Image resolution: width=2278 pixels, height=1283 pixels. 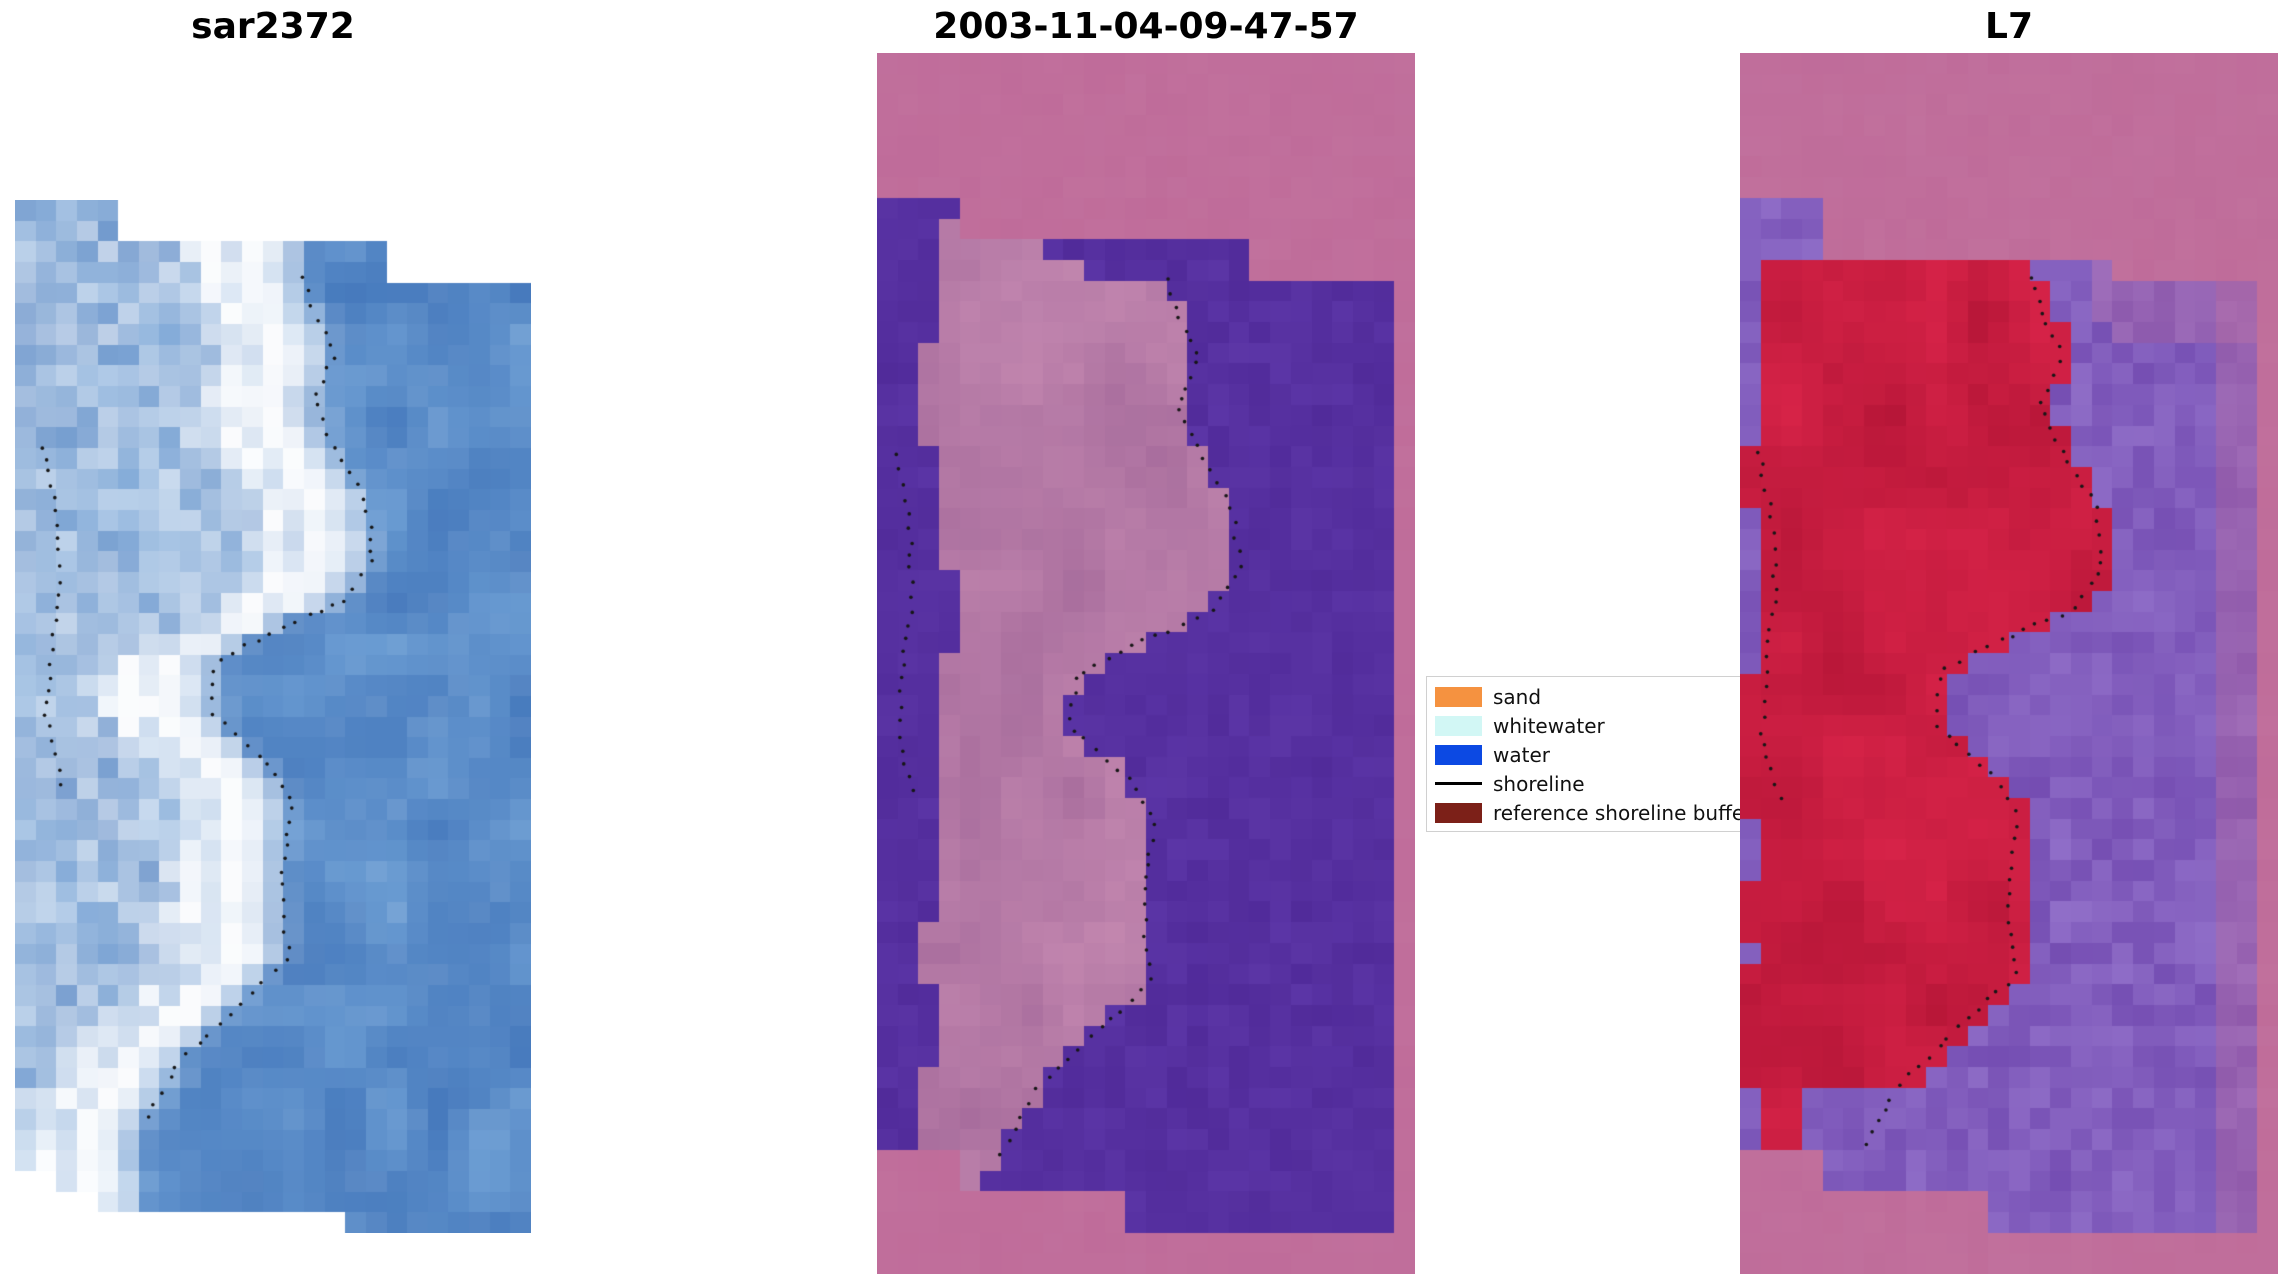 I want to click on whitewater-swatch, so click(x=1458, y=725).